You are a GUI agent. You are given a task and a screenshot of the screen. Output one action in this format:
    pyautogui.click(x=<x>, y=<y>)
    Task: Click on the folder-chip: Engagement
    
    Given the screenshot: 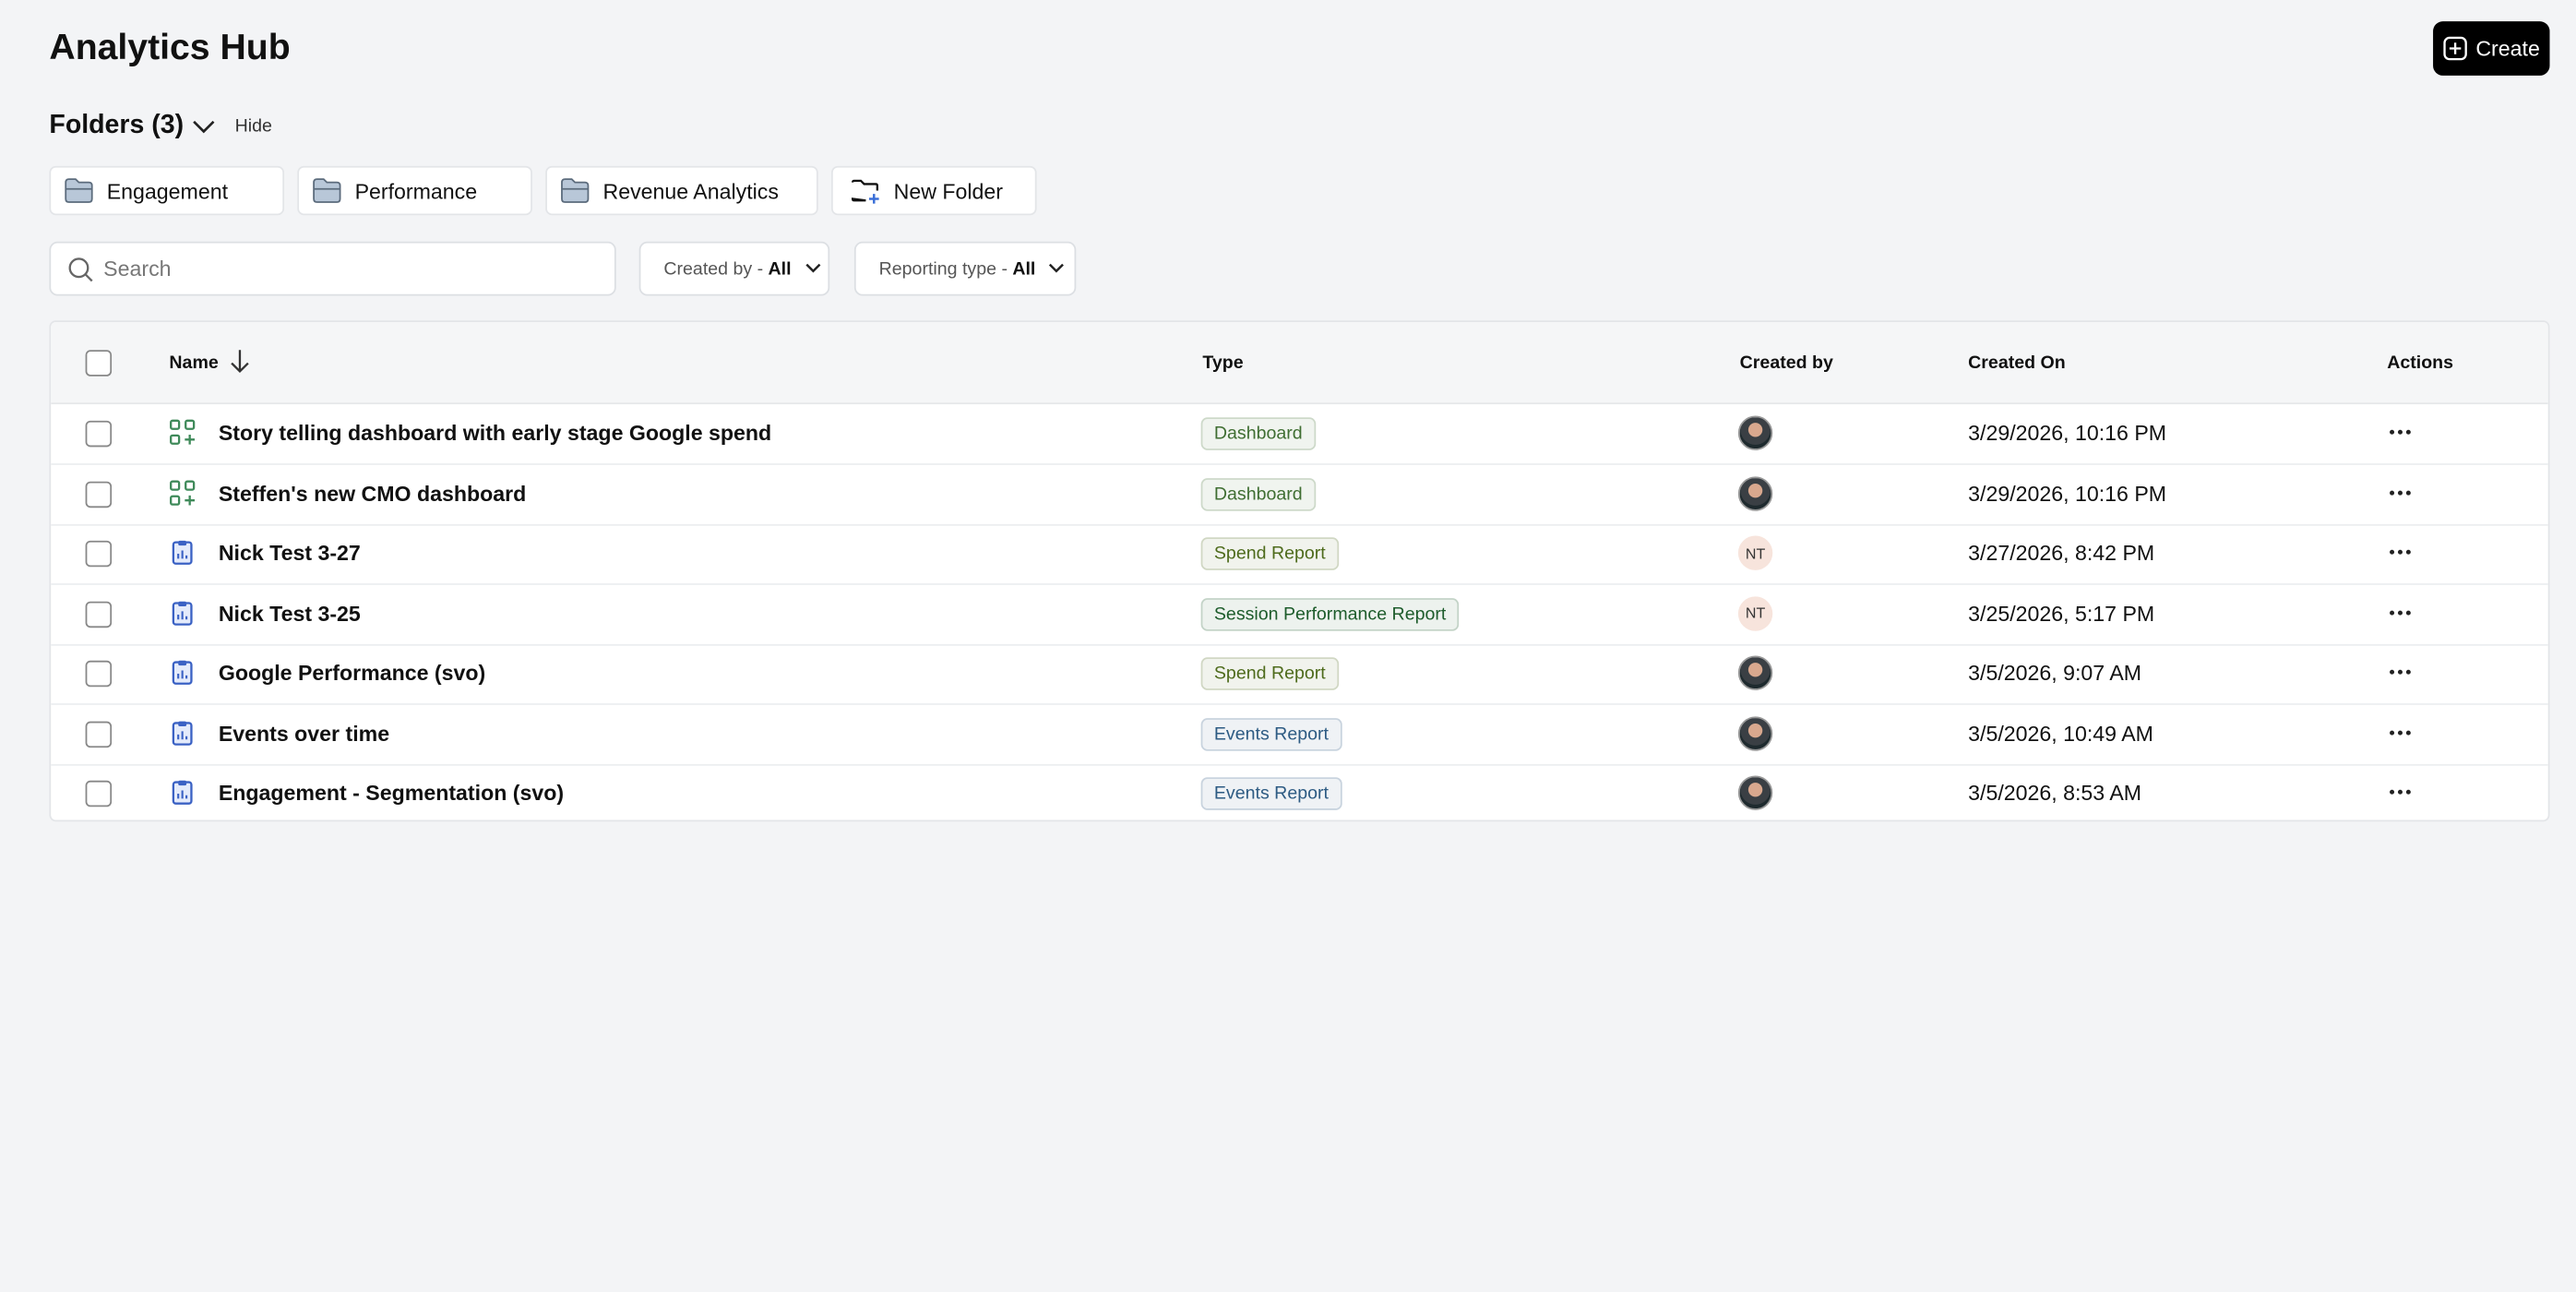 What is the action you would take?
    pyautogui.click(x=167, y=191)
    